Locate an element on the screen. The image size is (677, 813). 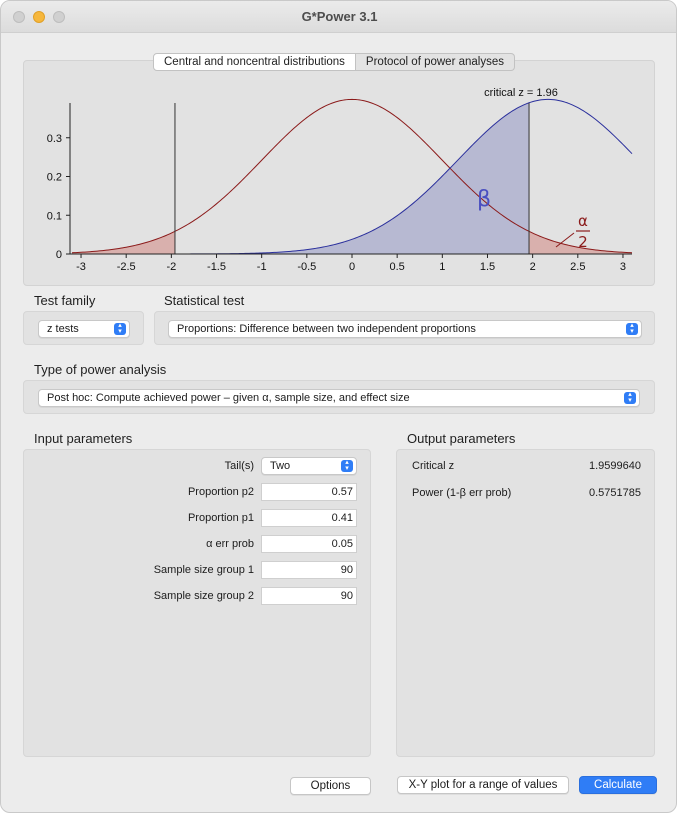
sample-size-group1-input: 90 is located at coordinates (309, 570).